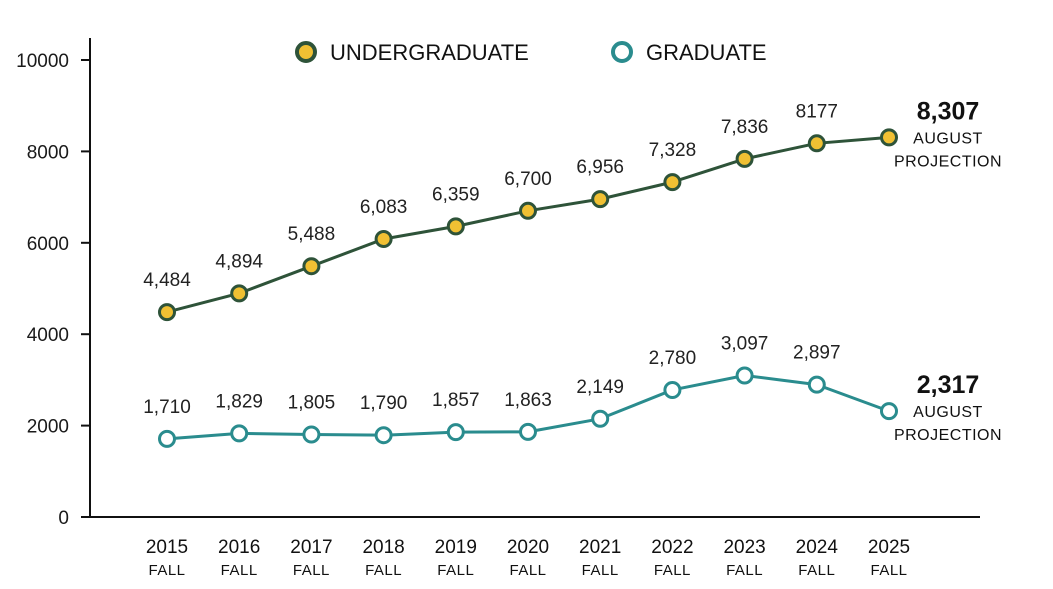 Image resolution: width=1053 pixels, height=589 pixels. Describe the element at coordinates (456, 547) in the screenshot. I see `x-tick-label-year: 2019` at that location.